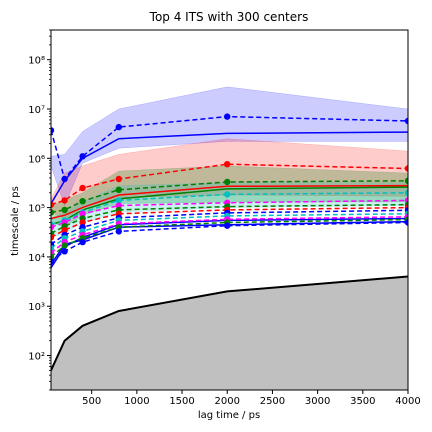  Describe the element at coordinates (15, 221) in the screenshot. I see `y-axis-label: timescale / ps` at that location.